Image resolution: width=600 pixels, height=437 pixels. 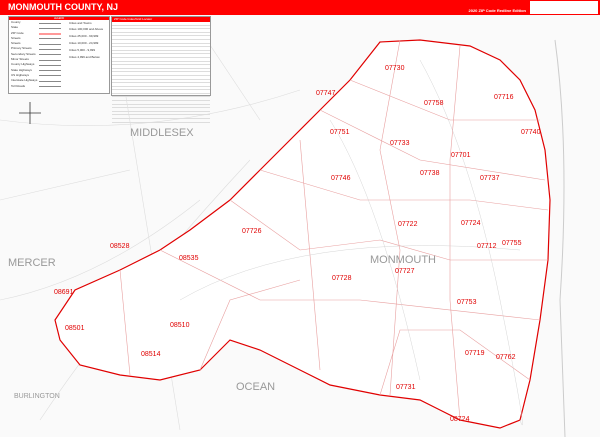 What do you see at coordinates (460, 419) in the screenshot?
I see `zip-label: 08724` at bounding box center [460, 419].